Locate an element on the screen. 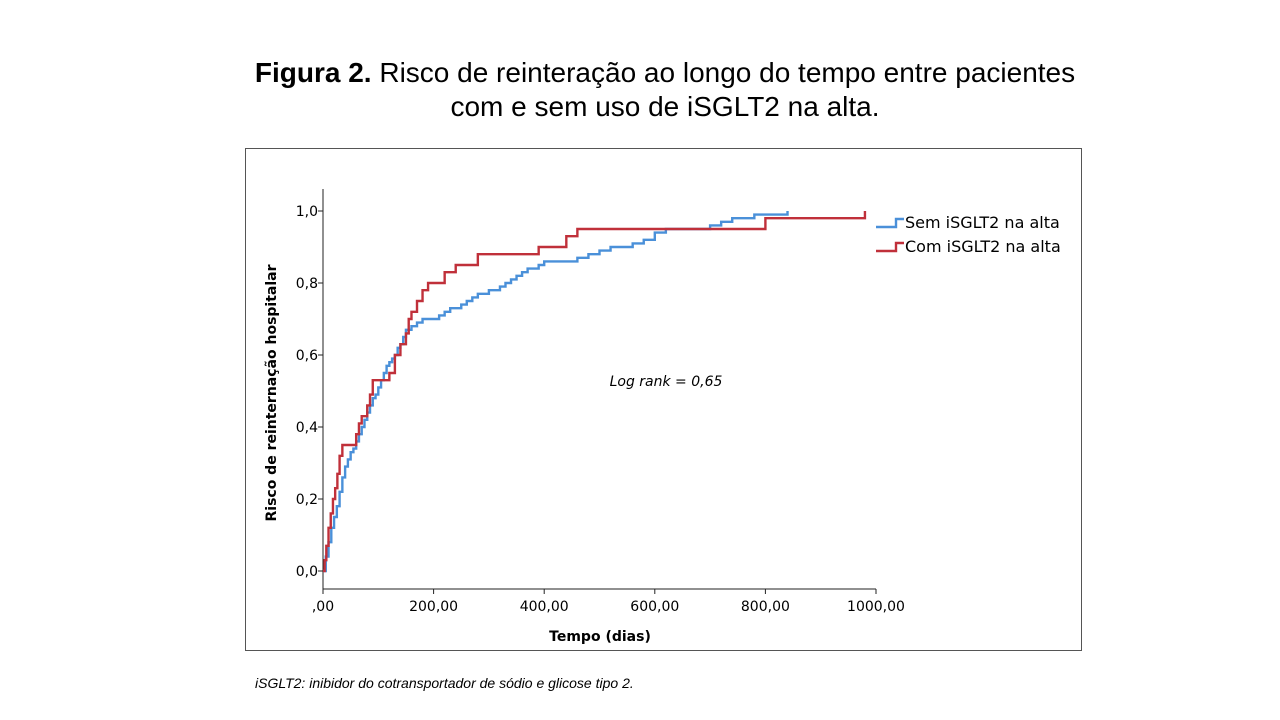 This screenshot has height=720, width=1280. figure-label: Figura 2. is located at coordinates (313, 72).